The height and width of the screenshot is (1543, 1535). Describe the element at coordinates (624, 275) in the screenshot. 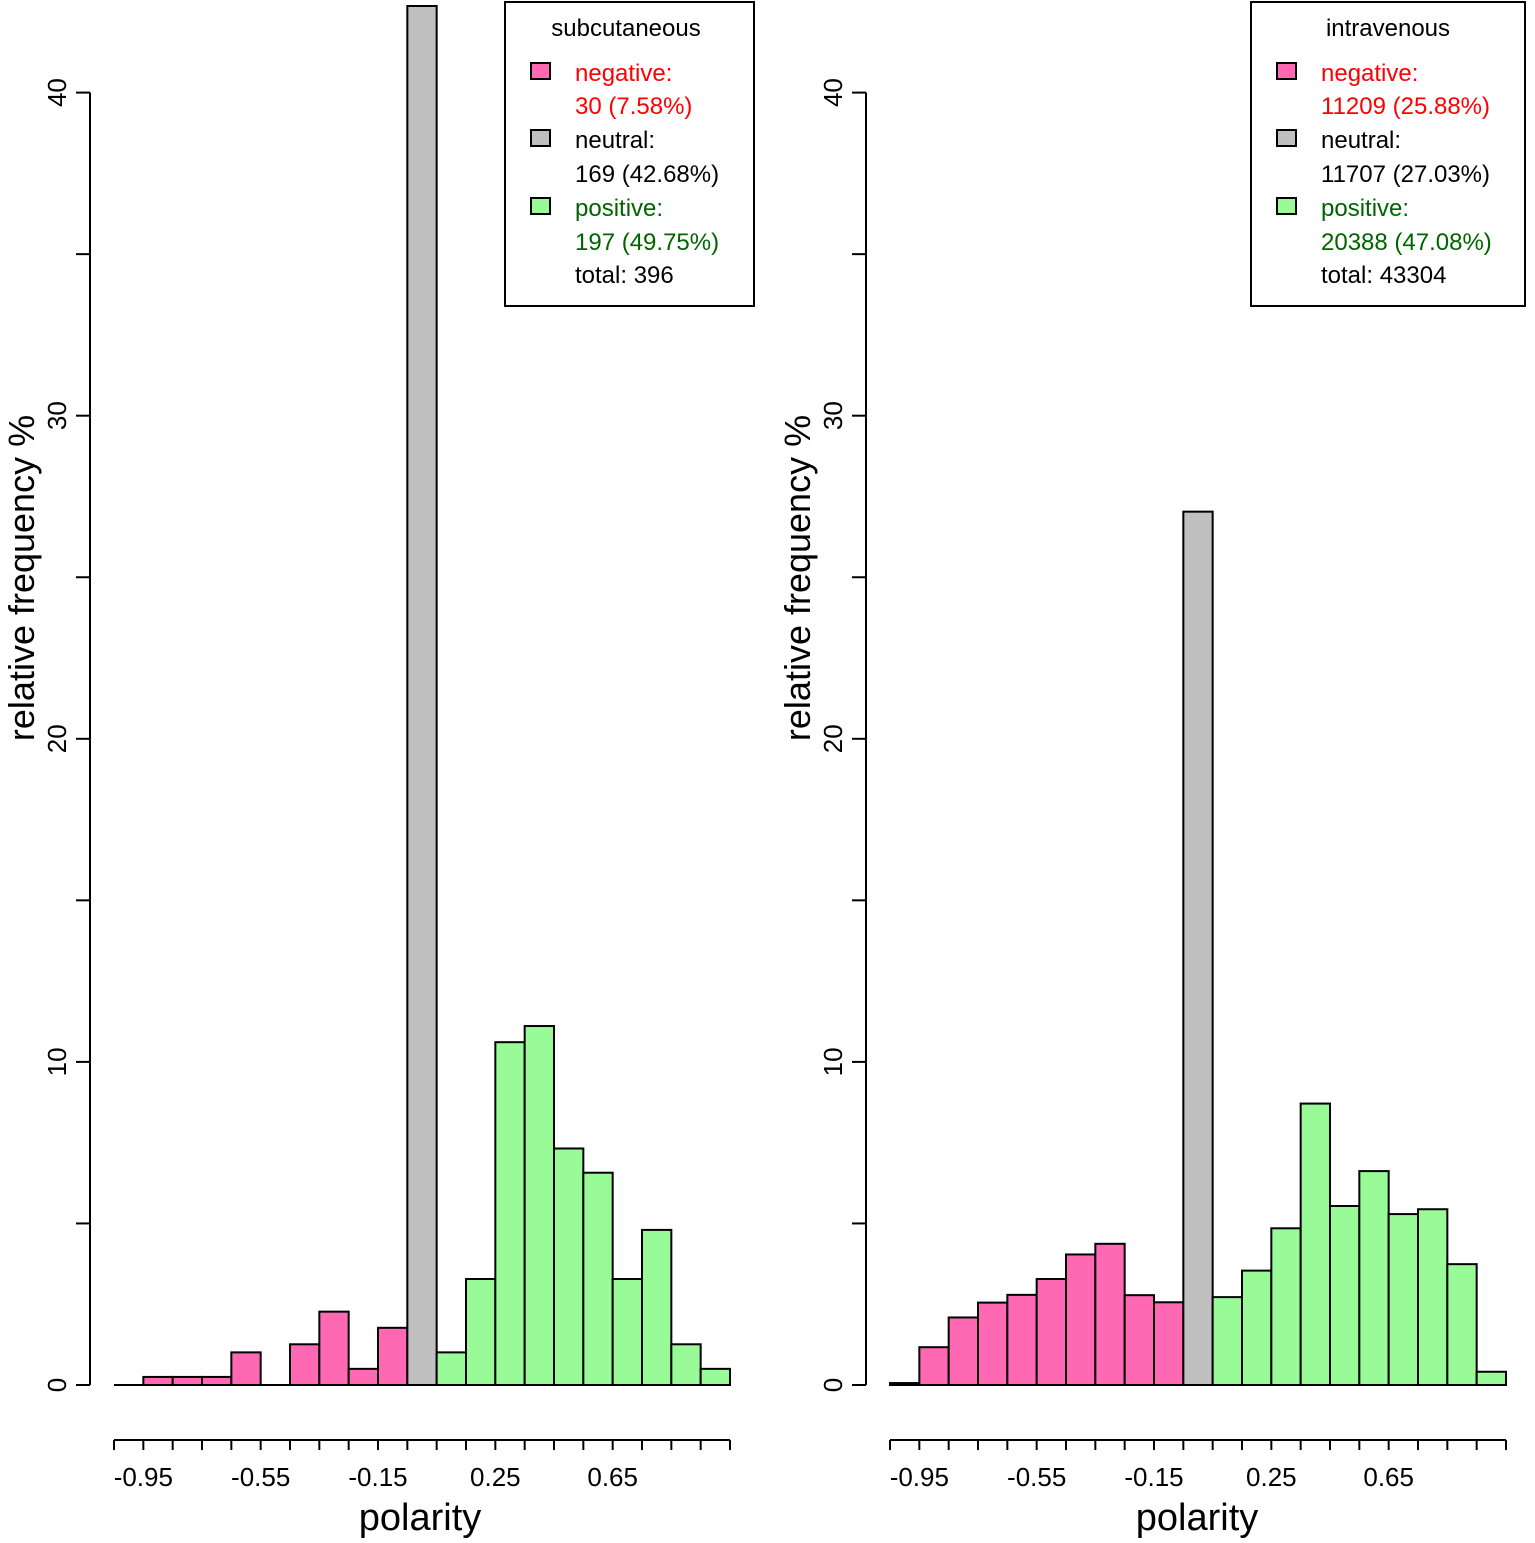

I see `legend-total: total: 396` at that location.